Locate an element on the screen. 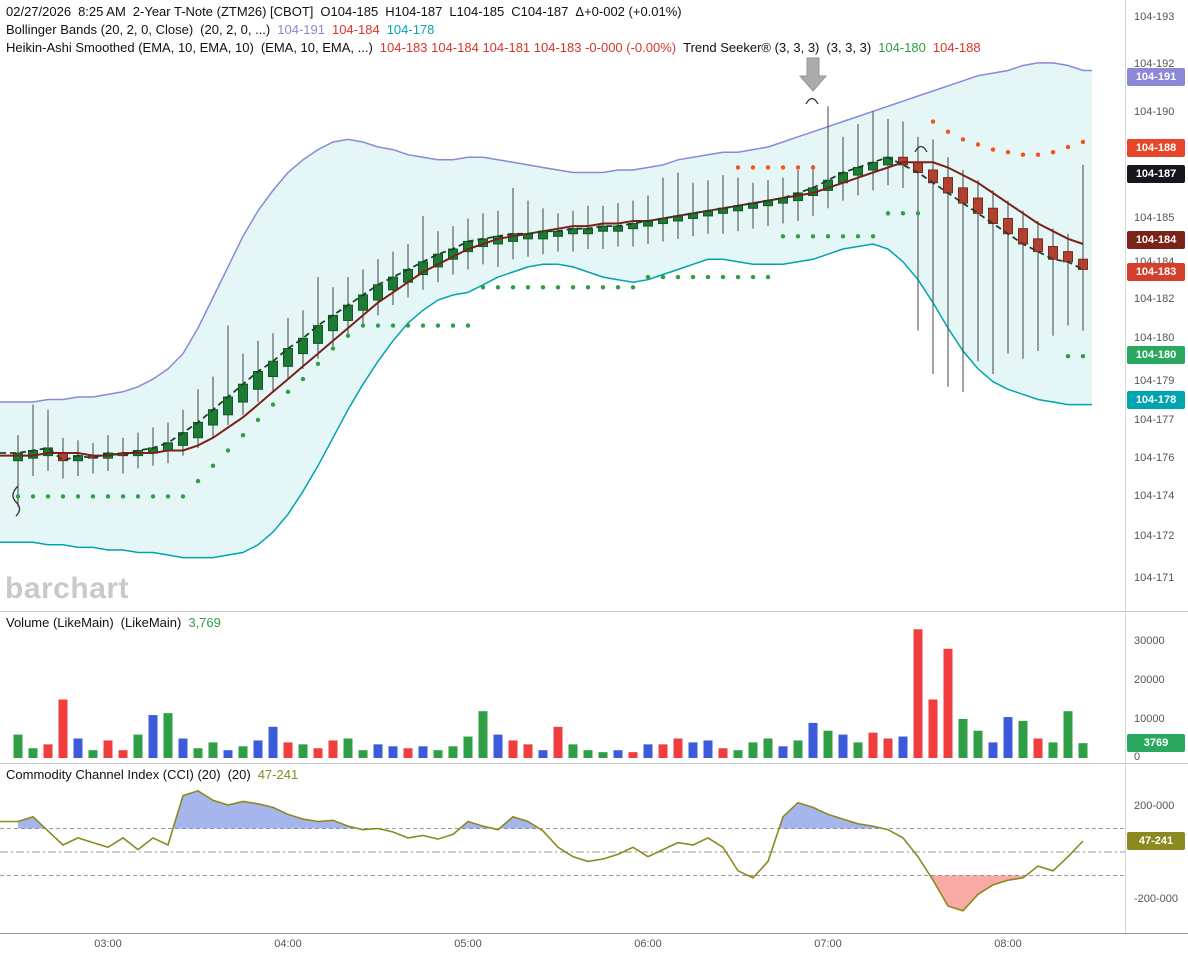 The image size is (1188, 953). indicator-label: Volume (LikeMain) is located at coordinates (60, 622).